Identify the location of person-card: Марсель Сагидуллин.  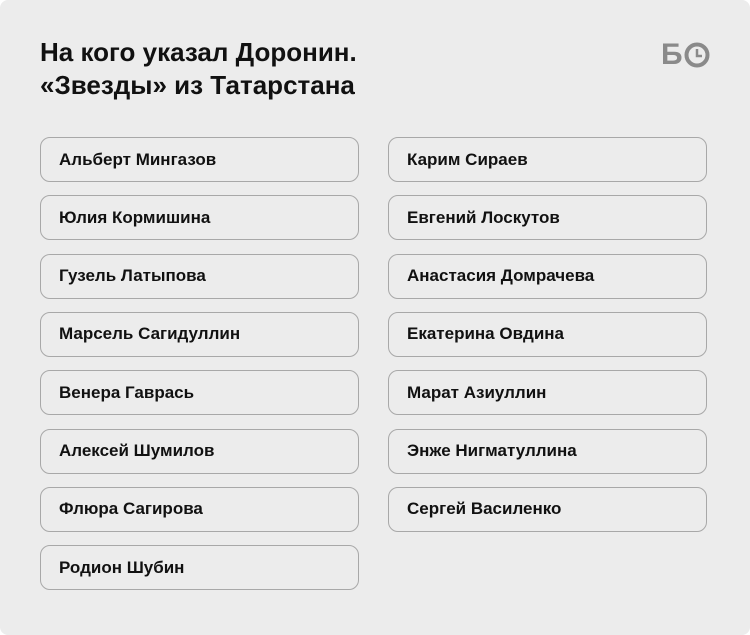
(199, 334).